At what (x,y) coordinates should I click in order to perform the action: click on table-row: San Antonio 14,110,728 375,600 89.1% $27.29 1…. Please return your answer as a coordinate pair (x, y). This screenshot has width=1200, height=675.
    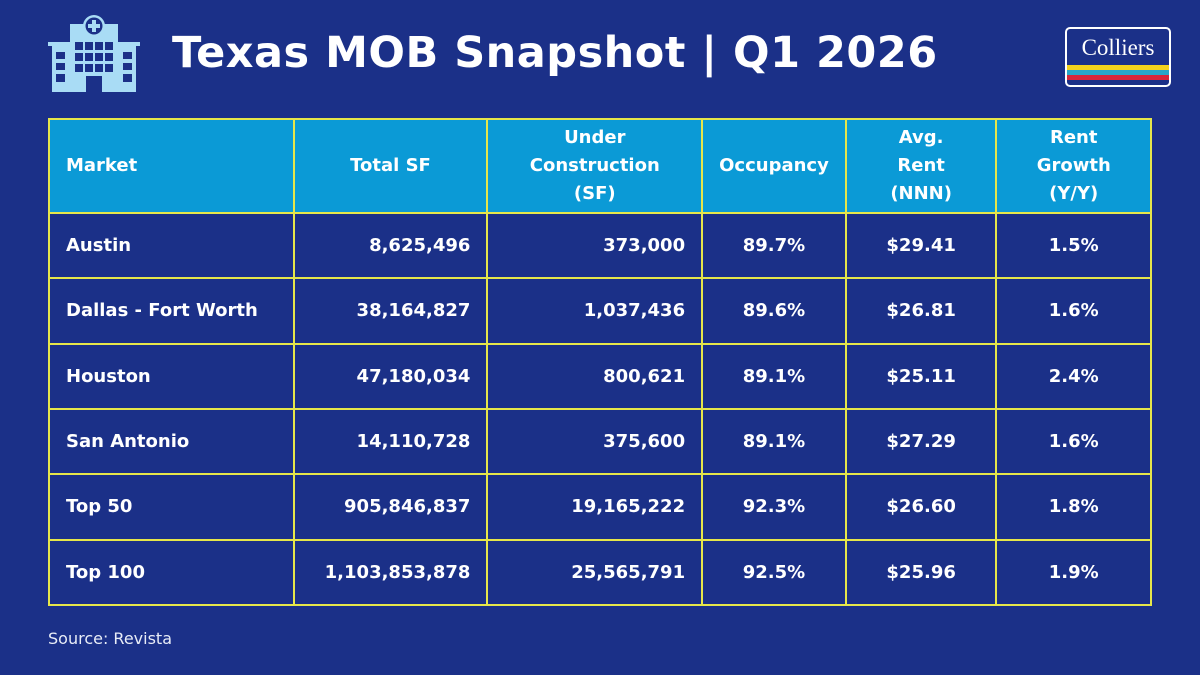
    Looking at the image, I should click on (600, 441).